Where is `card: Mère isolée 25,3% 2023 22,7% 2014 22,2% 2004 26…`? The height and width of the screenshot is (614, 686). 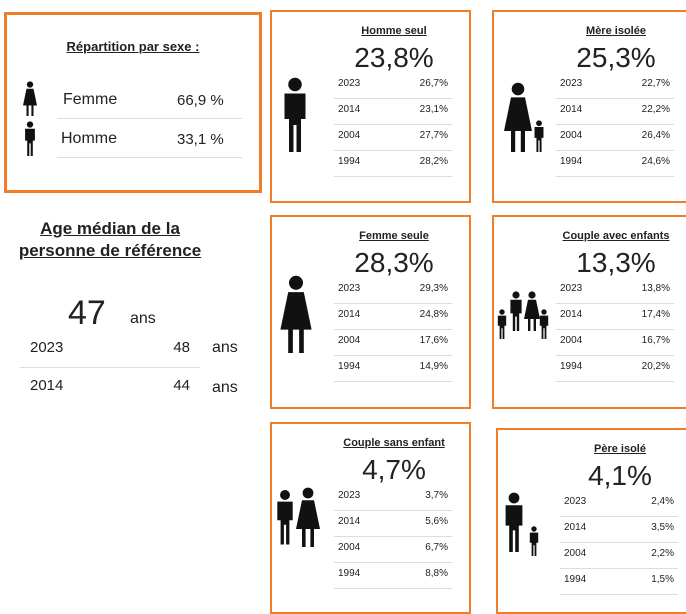
card: Mère isolée 25,3% 2023 22,7% 2014 22,2% 2004 26… is located at coordinates (589, 106).